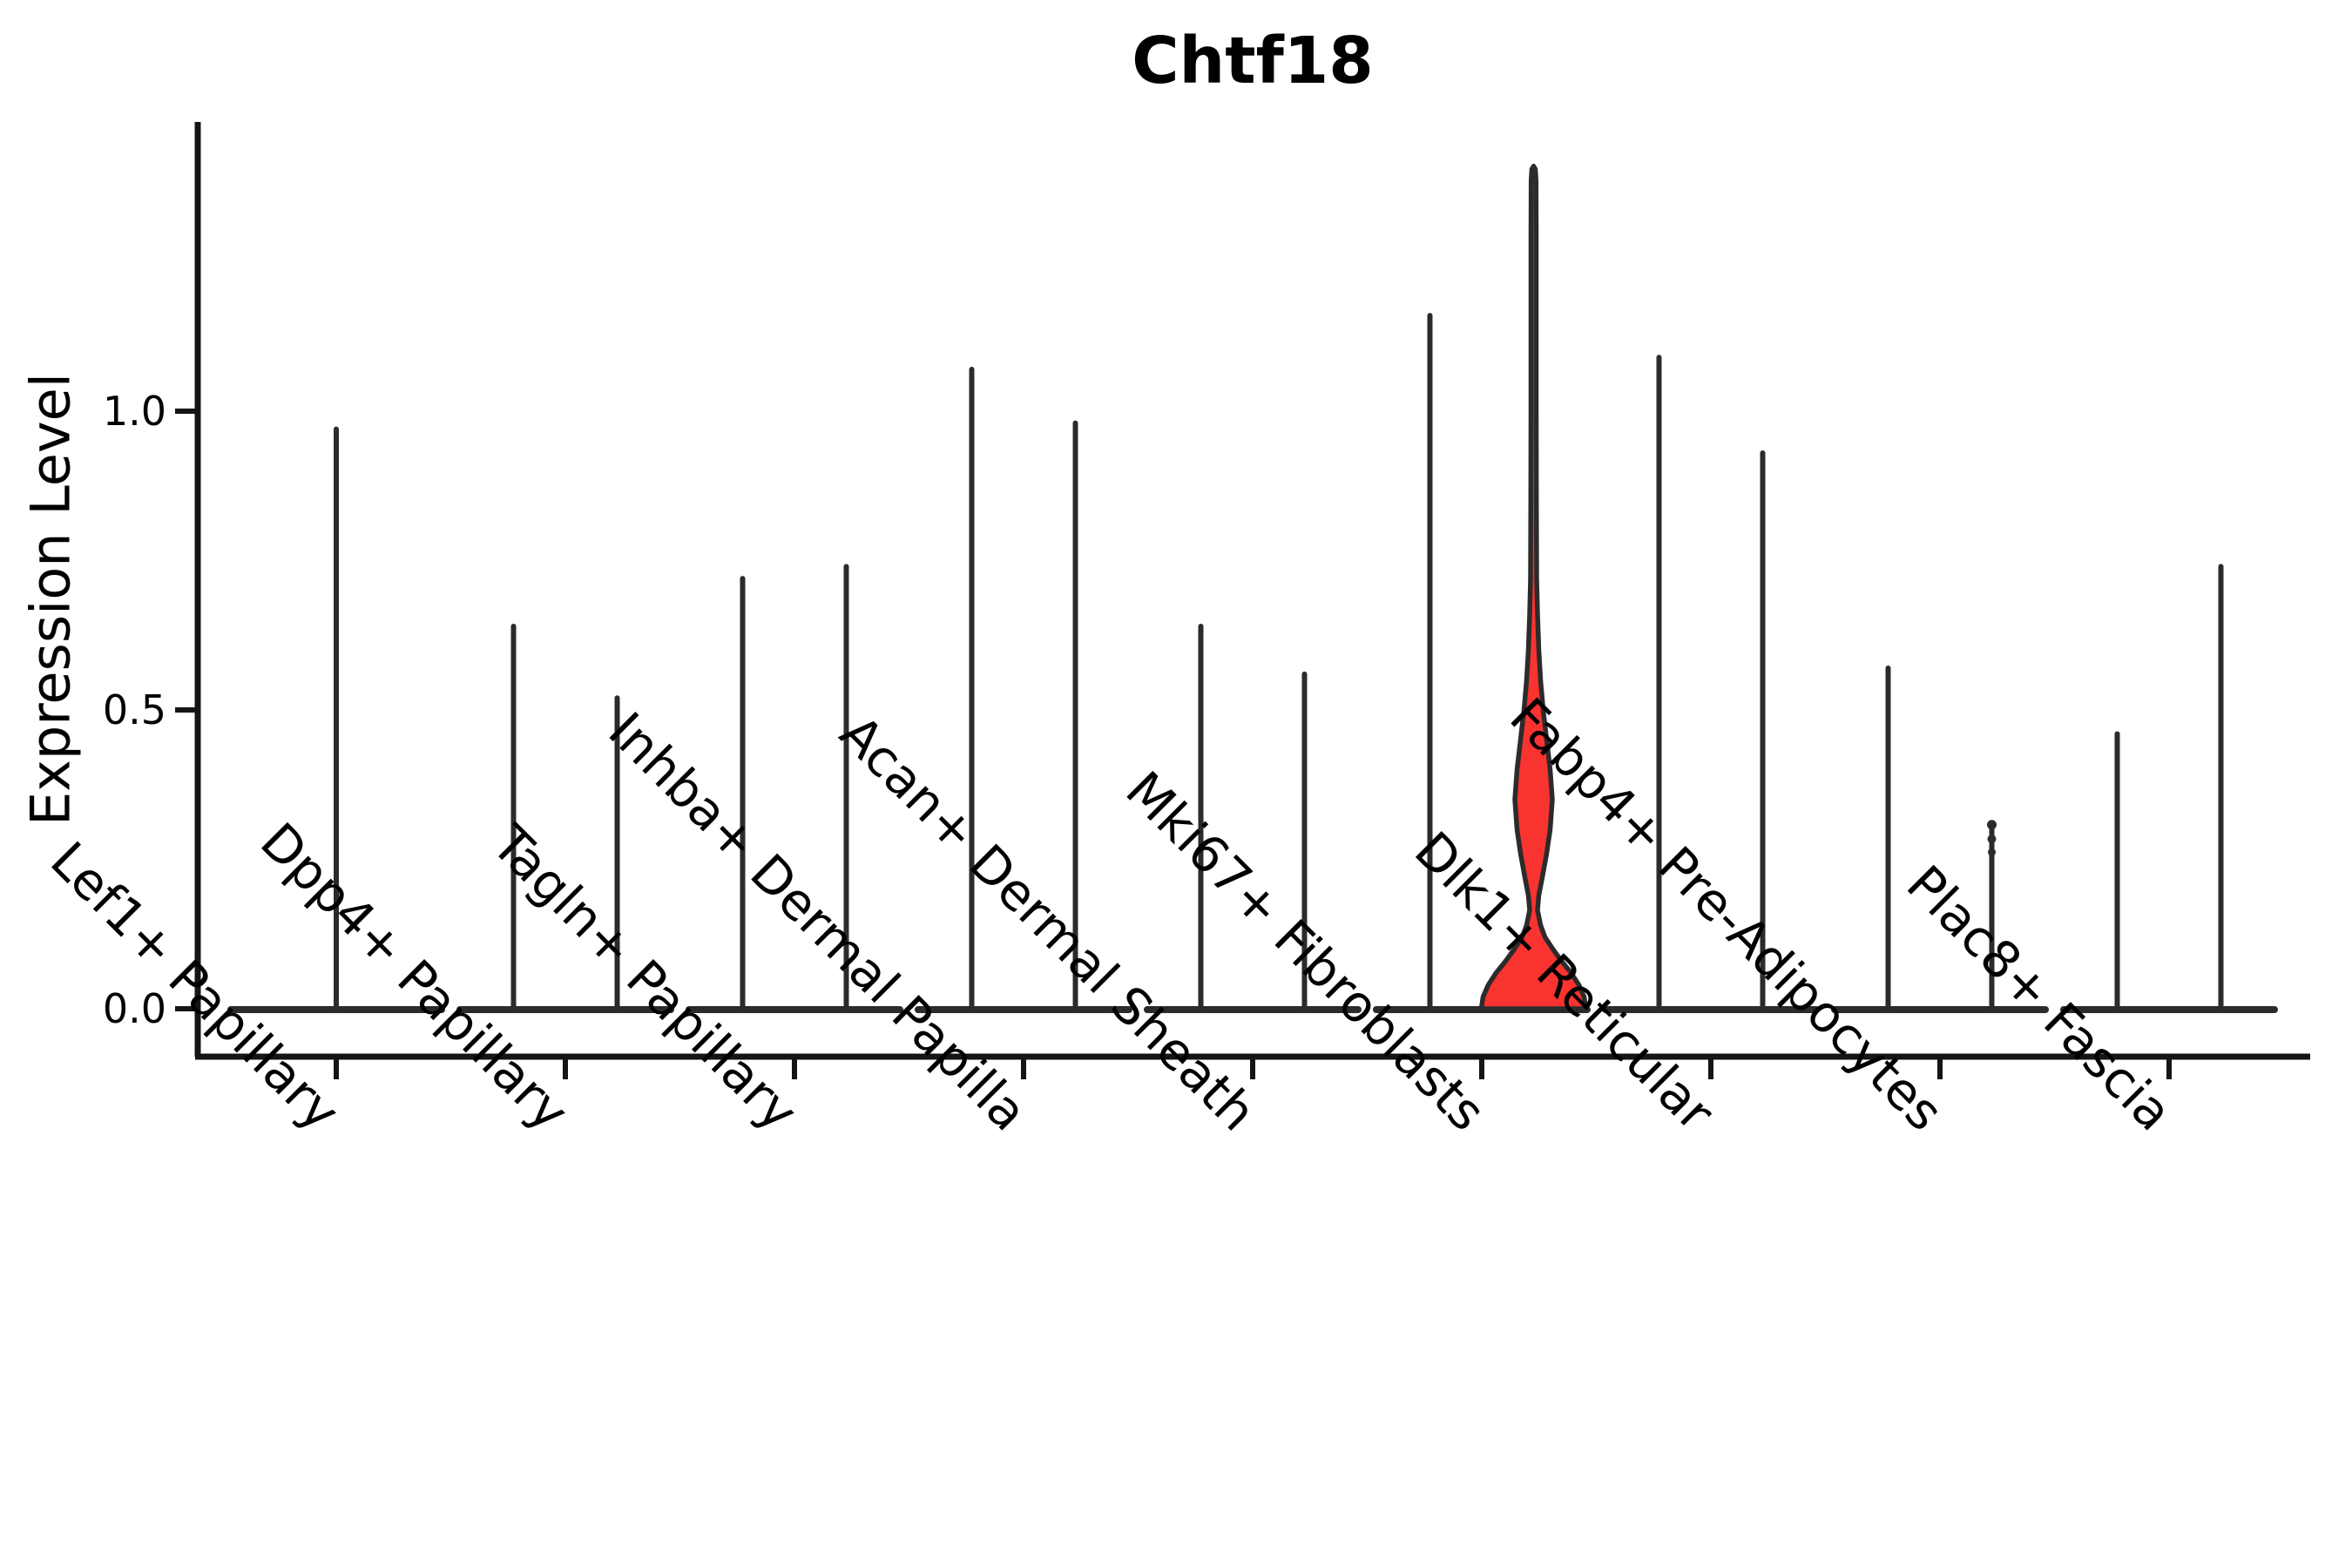  Describe the element at coordinates (134, 709) in the screenshot. I see `y-tick-label: 0.5` at that location.